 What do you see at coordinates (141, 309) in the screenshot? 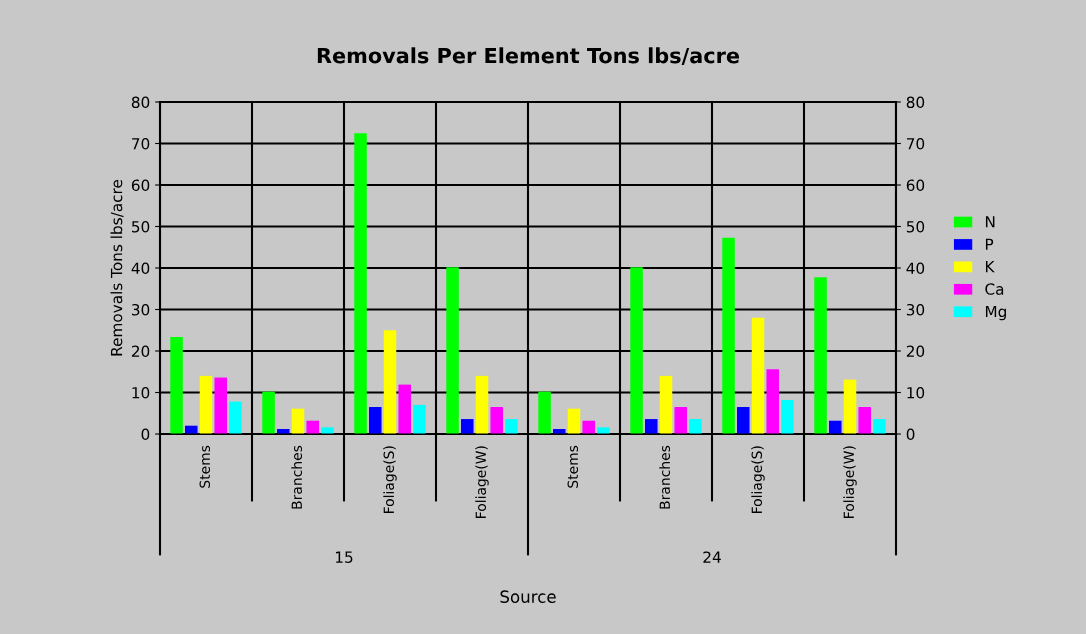
I see `y-tick-label: 30` at bounding box center [141, 309].